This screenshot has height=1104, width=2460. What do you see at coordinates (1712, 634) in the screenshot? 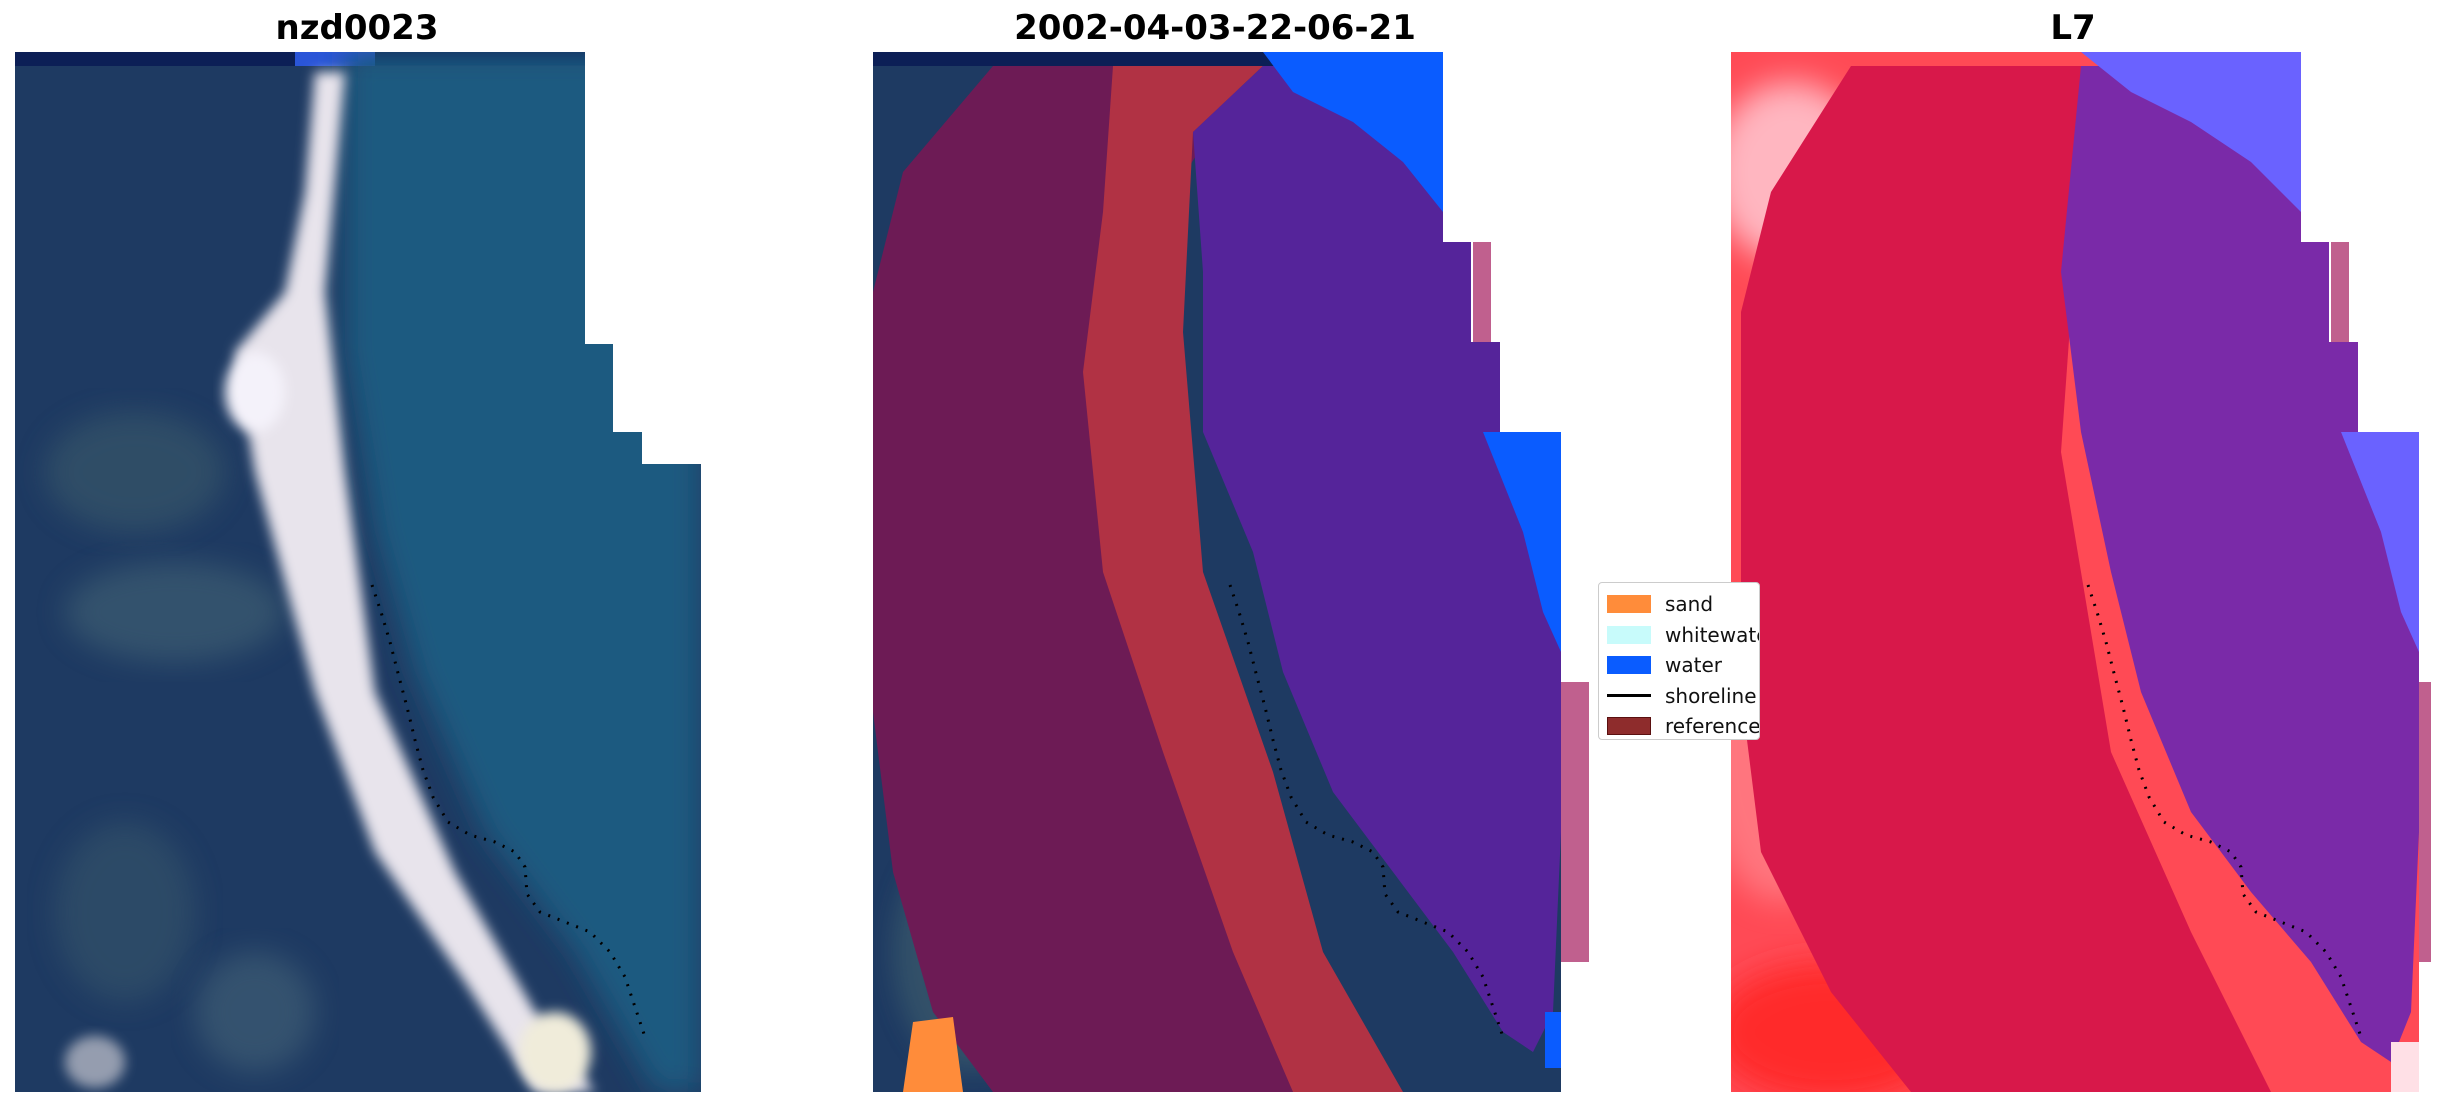
I see `legend-label-whitewater: whitewater` at bounding box center [1712, 634].